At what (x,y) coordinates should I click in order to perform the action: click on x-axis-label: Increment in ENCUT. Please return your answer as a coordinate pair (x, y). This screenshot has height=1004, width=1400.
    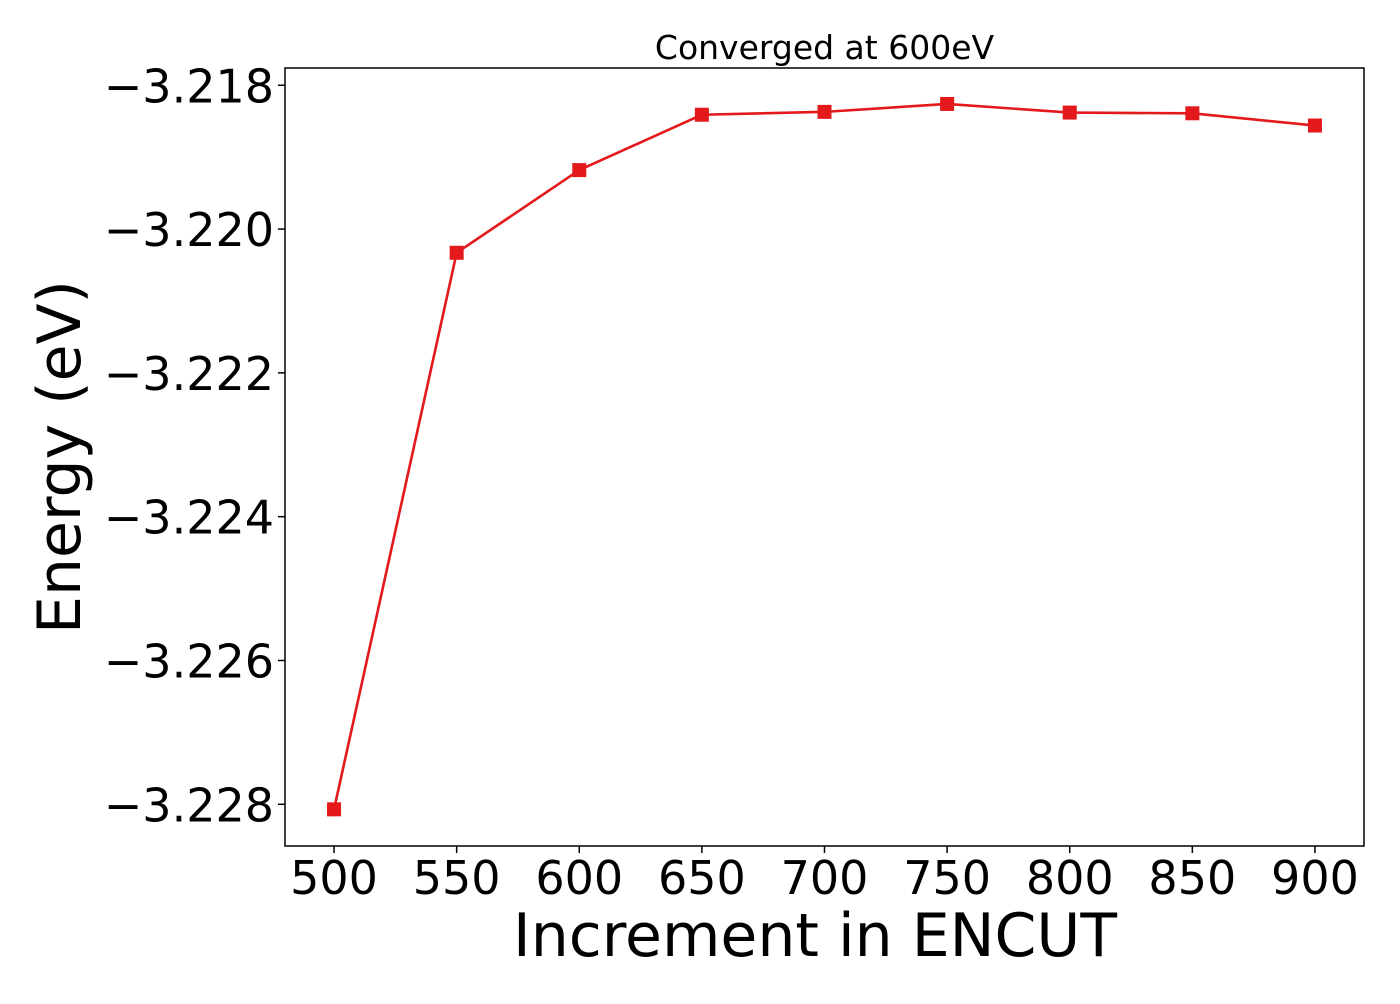
    Looking at the image, I should click on (815, 936).